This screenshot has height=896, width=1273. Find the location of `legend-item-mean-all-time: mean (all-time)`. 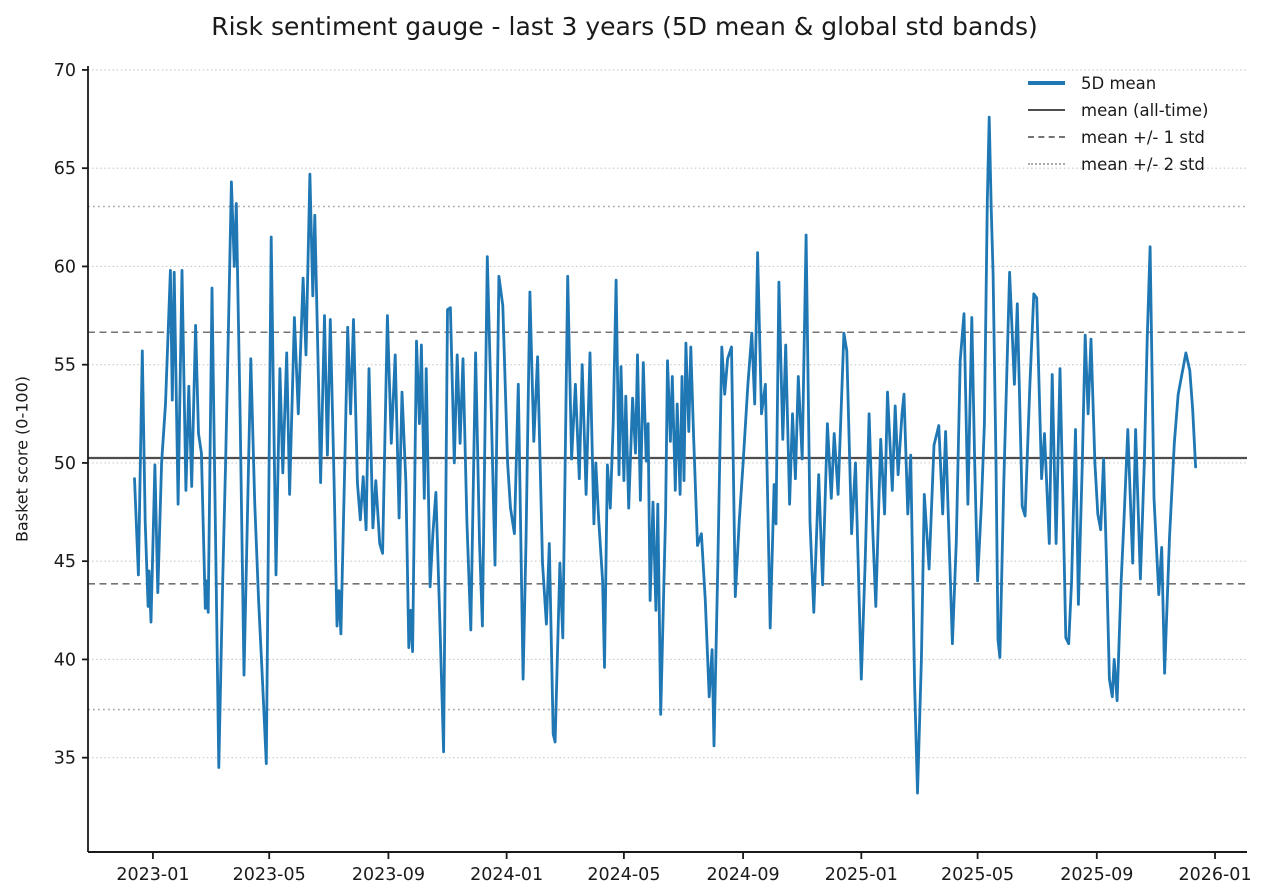

legend-item-mean-all-time: mean (all-time) is located at coordinates (1118, 110).